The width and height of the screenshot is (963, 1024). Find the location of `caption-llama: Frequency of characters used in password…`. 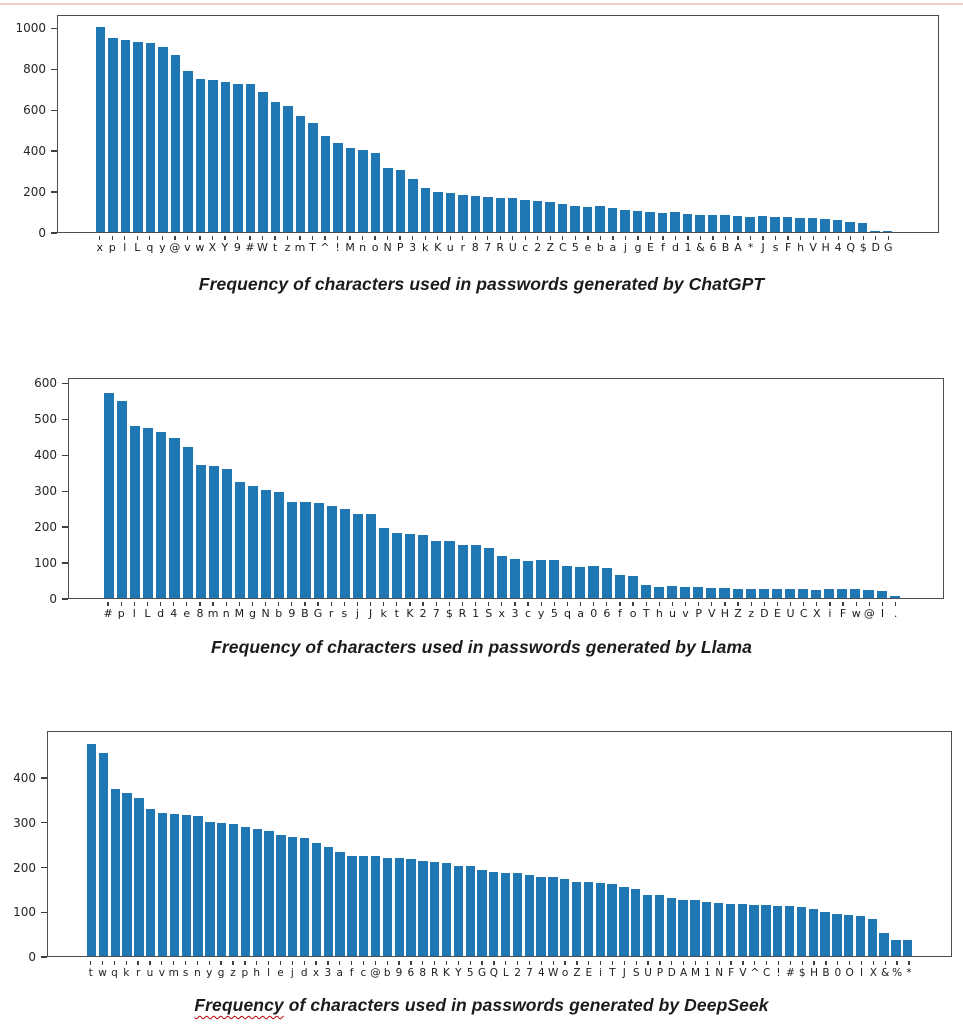

caption-llama: Frequency of characters used in password… is located at coordinates (481, 647).